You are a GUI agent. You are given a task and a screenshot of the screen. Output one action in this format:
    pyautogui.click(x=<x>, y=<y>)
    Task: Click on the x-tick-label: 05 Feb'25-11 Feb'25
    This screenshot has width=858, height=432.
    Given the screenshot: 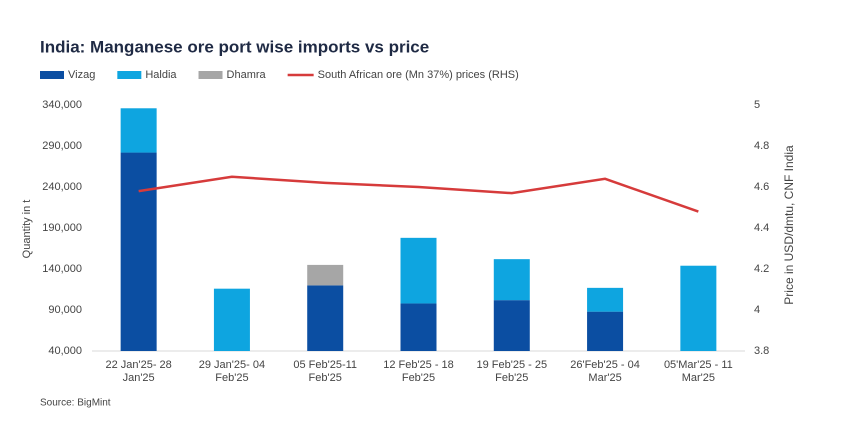 What is the action you would take?
    pyautogui.click(x=325, y=371)
    